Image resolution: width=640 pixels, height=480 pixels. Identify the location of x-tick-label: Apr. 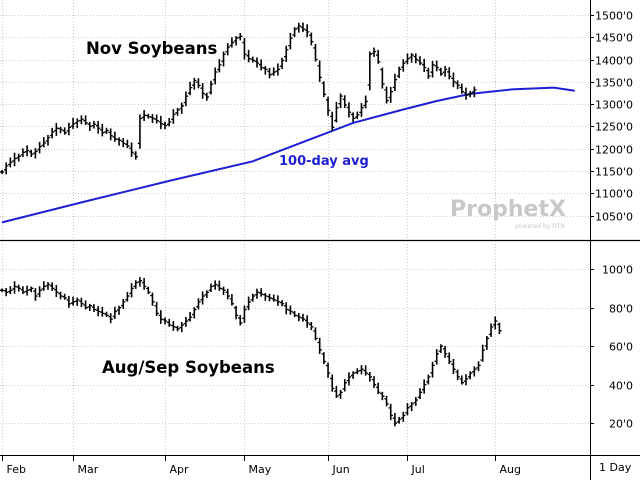
(180, 469).